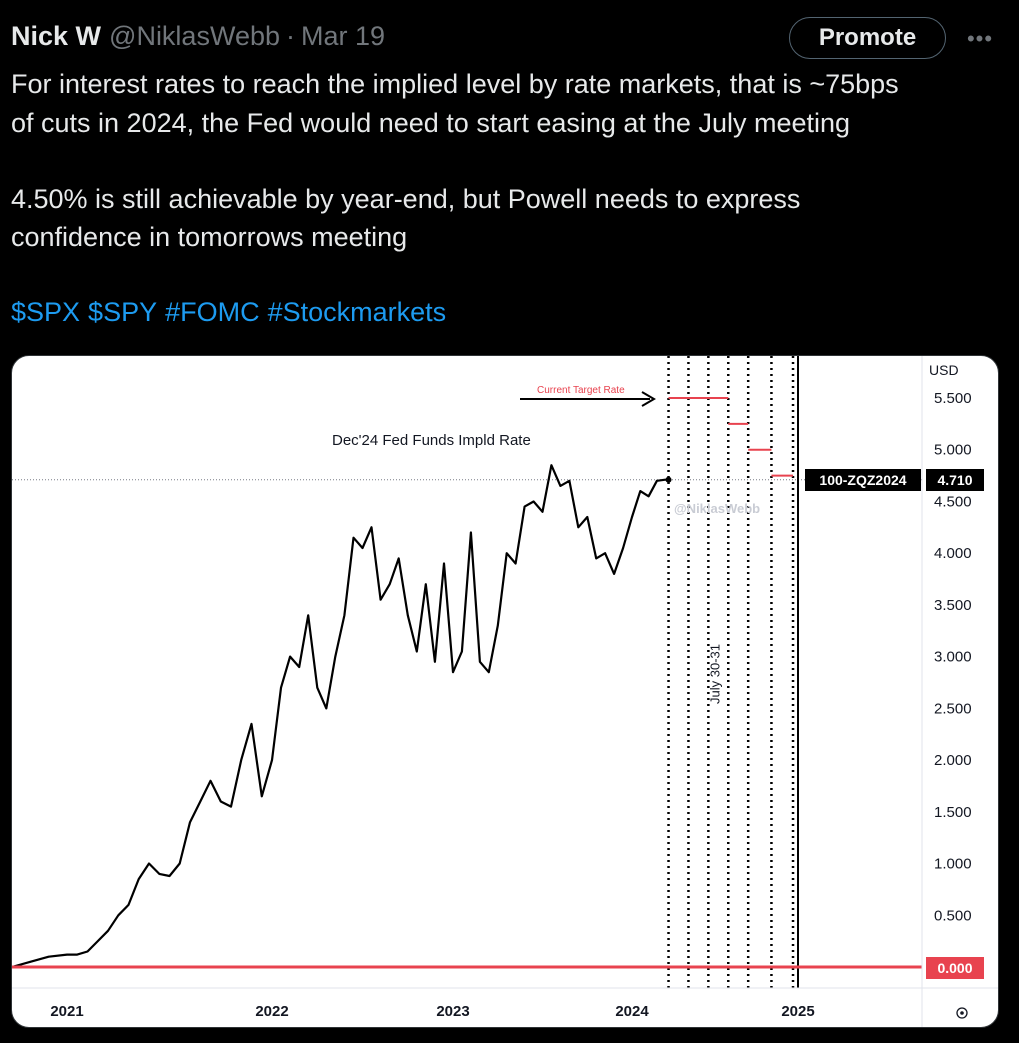  What do you see at coordinates (953, 915) in the screenshot?
I see `y-tick-label: 0.500` at bounding box center [953, 915].